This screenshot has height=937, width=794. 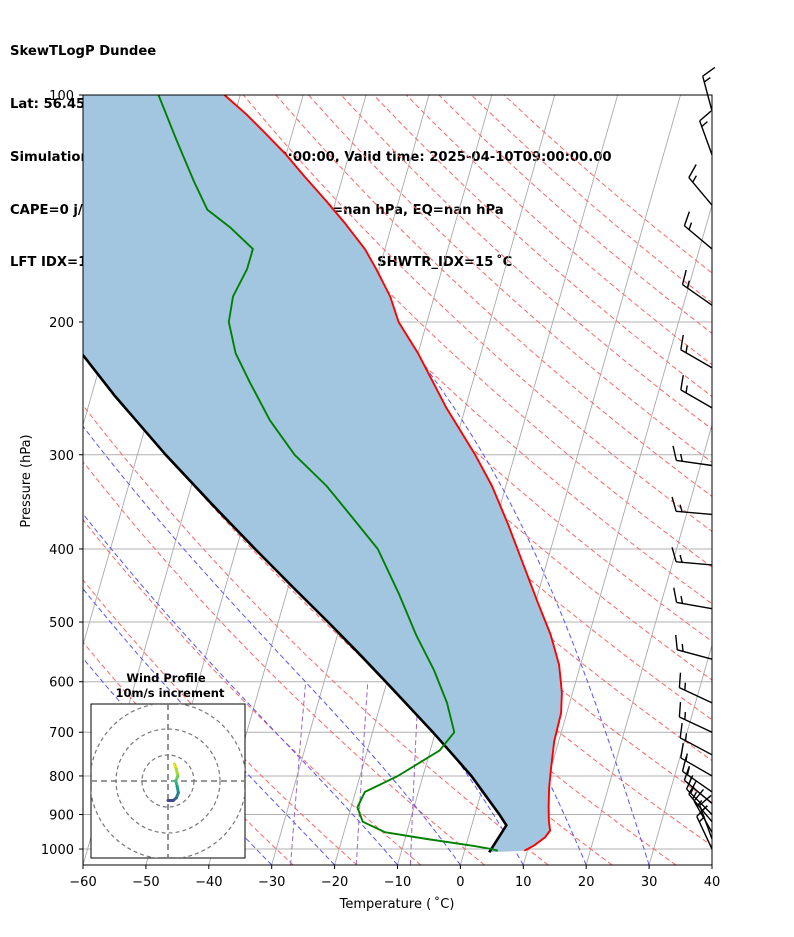 What do you see at coordinates (334, 882) in the screenshot?
I see `x-tick-label: −20` at bounding box center [334, 882].